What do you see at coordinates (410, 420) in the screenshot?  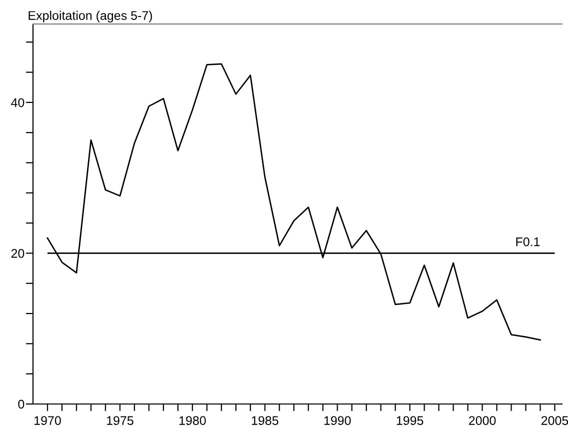 I see `x-tick-label: 1995` at bounding box center [410, 420].